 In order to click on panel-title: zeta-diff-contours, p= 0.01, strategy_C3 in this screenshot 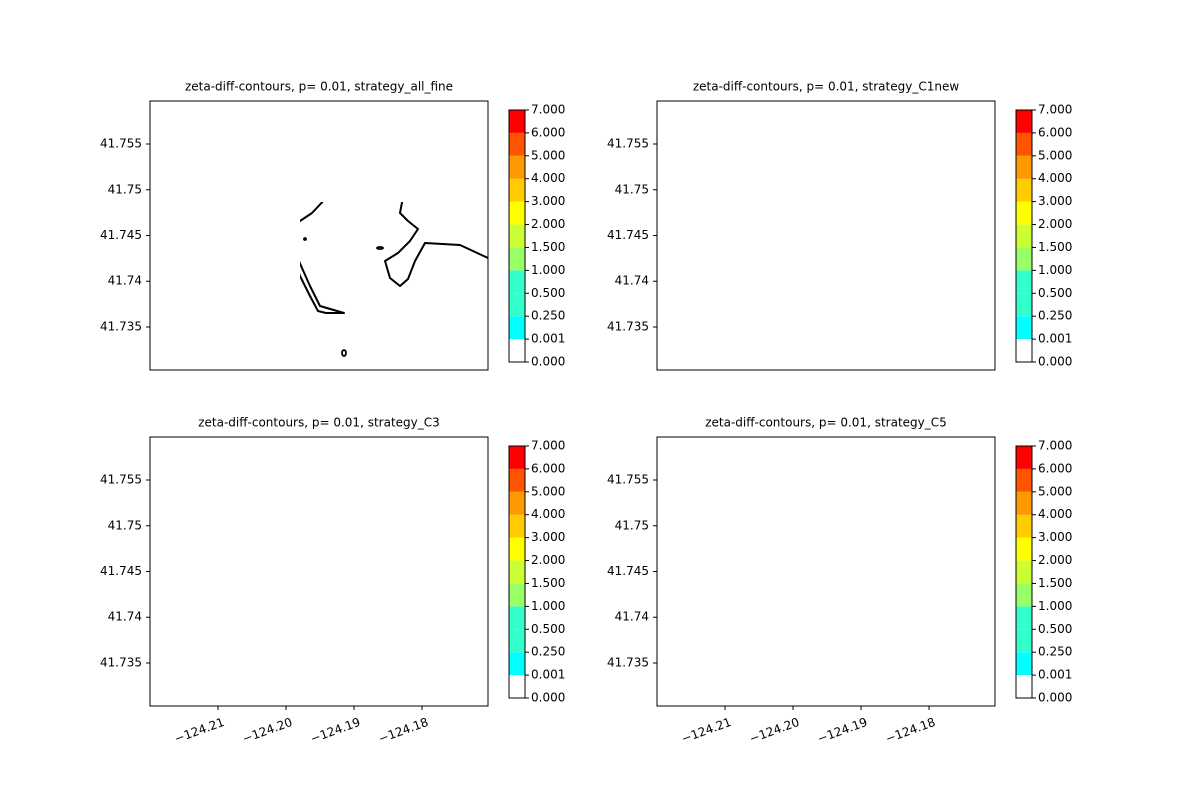, I will do `click(319, 423)`.